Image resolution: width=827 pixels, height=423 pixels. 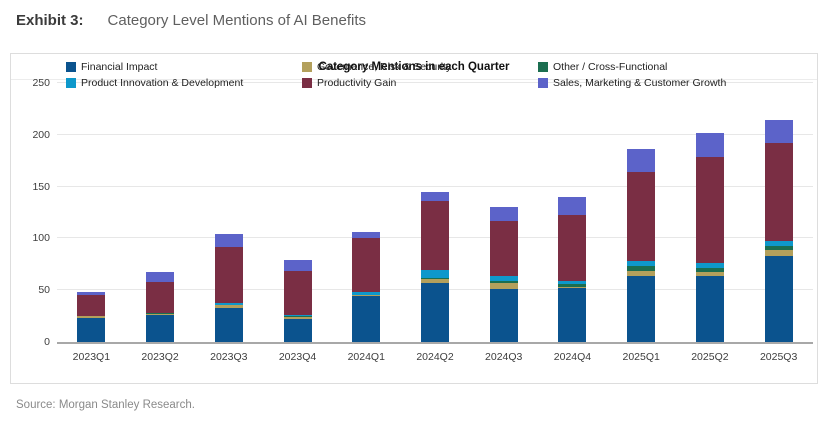 I want to click on legend-label: Other / Cross-Functional, so click(x=610, y=67).